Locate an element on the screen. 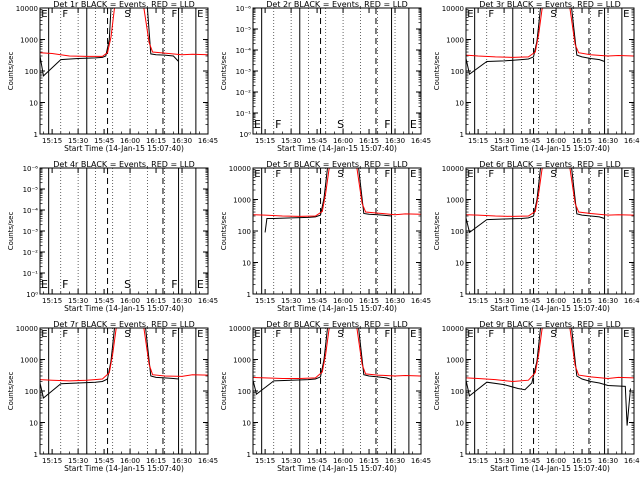  panel-title: Det 1r BLACK = Events, RED = LLD is located at coordinates (124, 4).